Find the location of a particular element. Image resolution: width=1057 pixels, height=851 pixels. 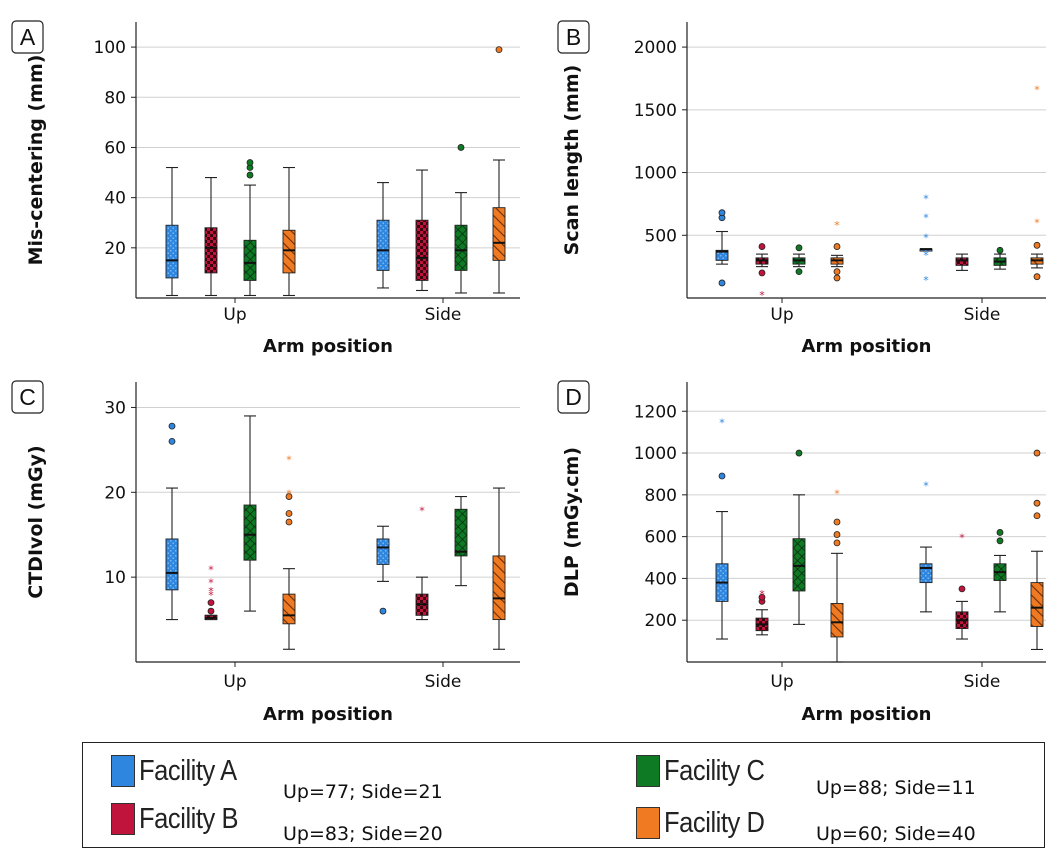

box-side-facility-a is located at coordinates (383, 570).